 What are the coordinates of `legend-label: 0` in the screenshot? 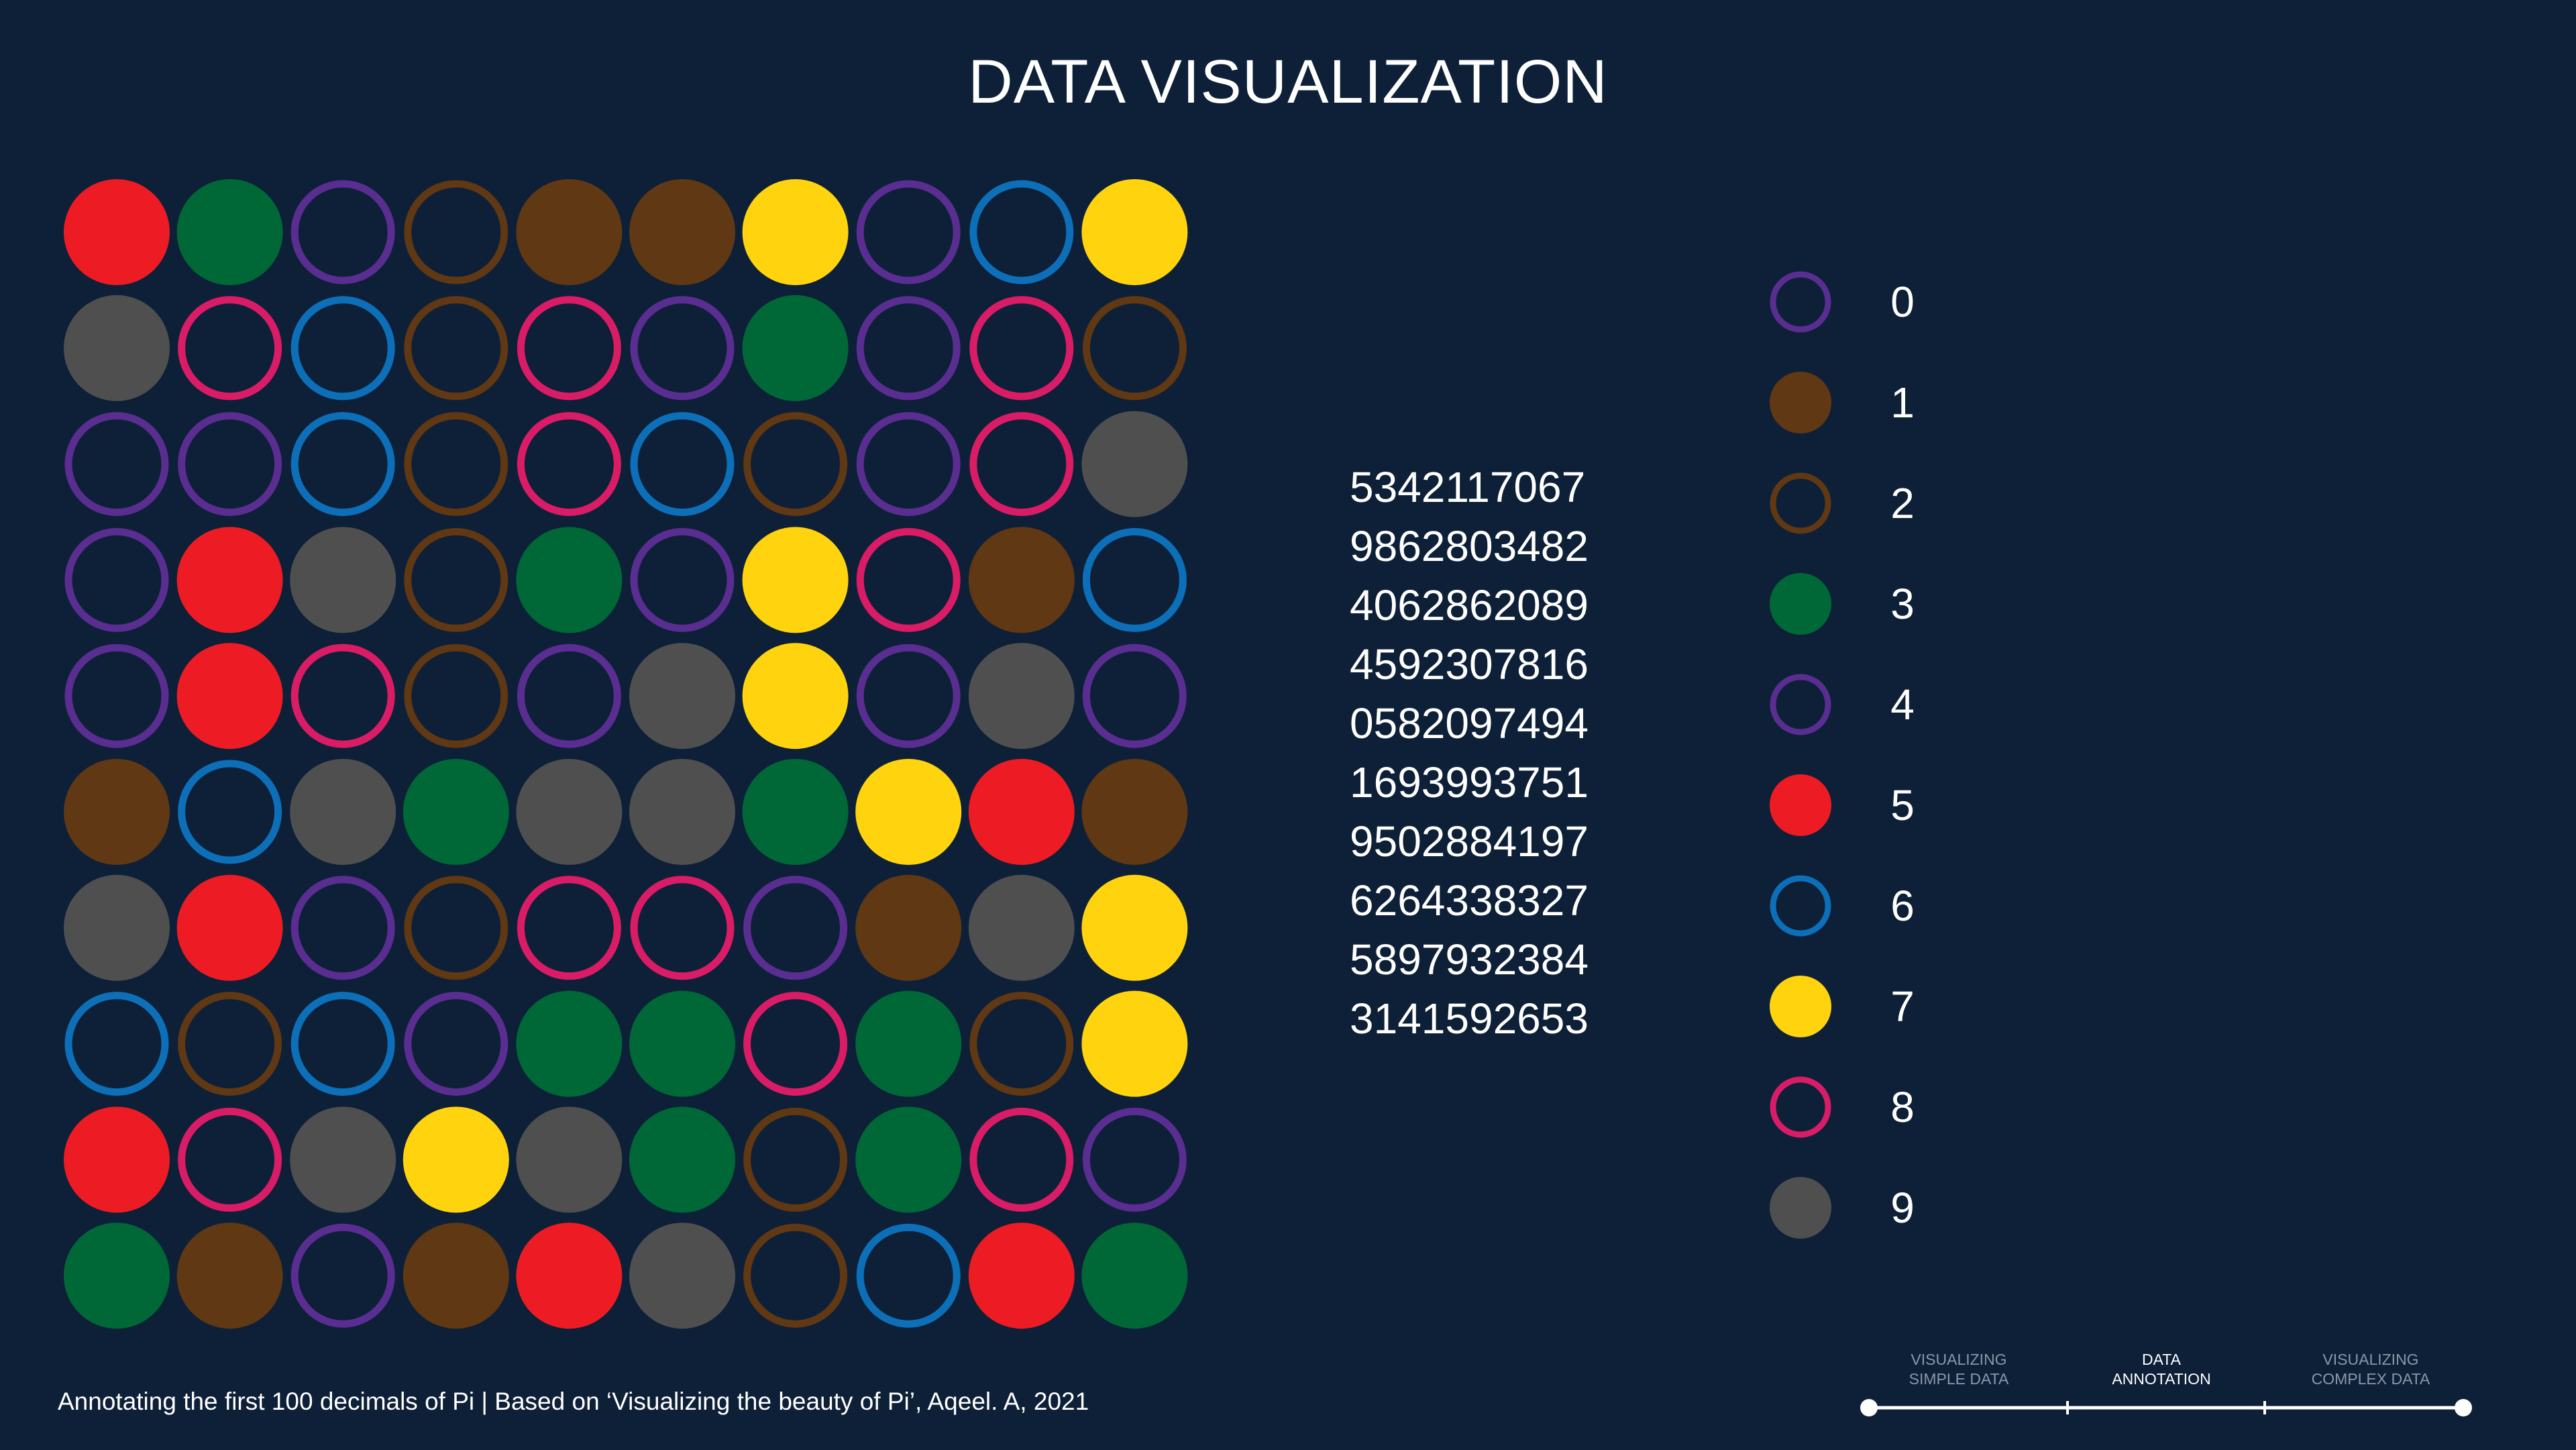 It's located at (1902, 302).